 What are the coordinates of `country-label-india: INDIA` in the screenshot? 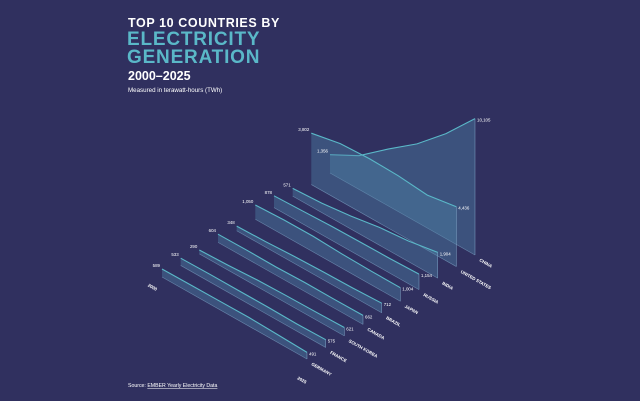 It's located at (448, 286).